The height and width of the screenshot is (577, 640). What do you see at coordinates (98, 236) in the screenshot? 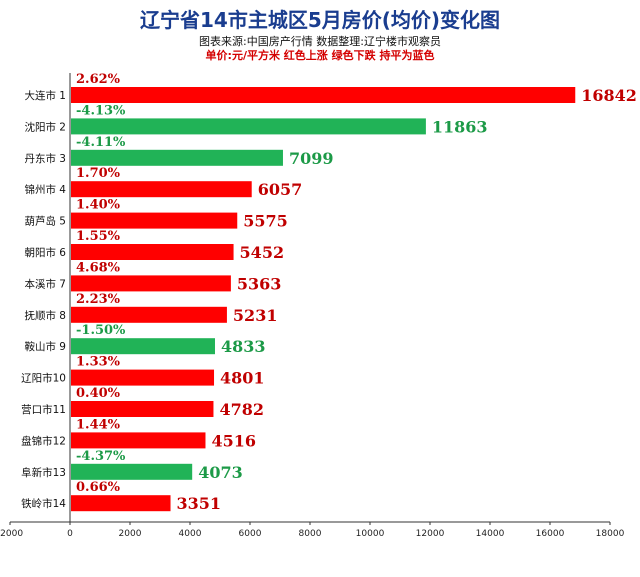
I see `change-label: 1.55%` at bounding box center [98, 236].